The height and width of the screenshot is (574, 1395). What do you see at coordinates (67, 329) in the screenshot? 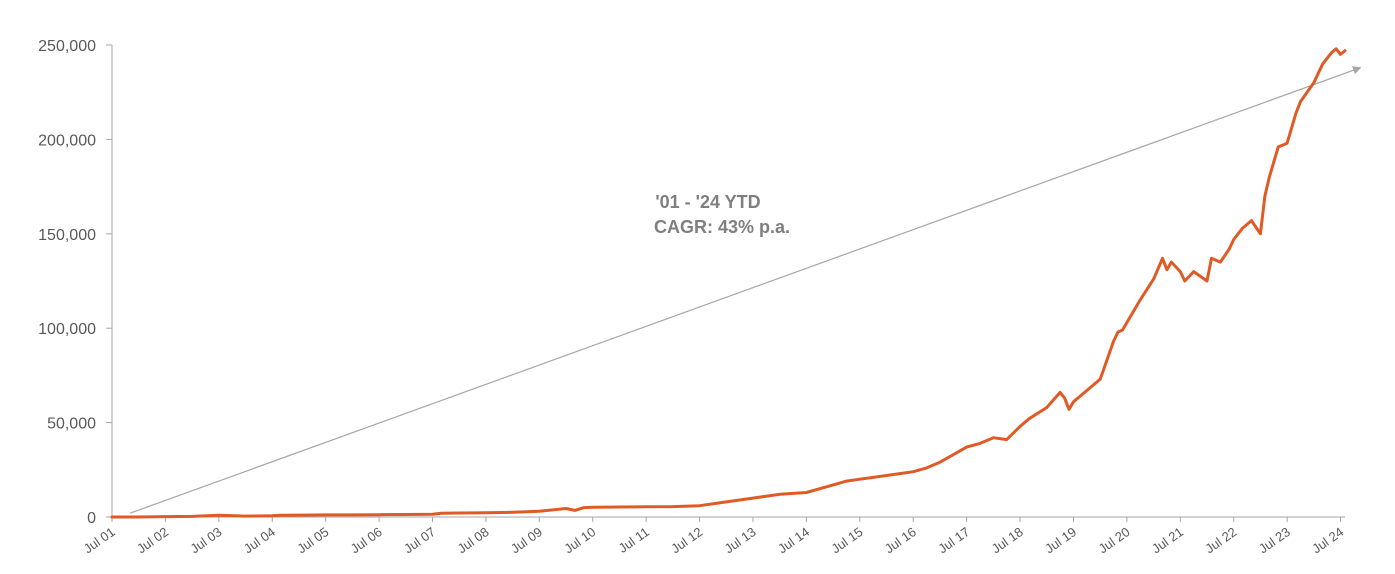
I see `y-tick-label: 100,000` at bounding box center [67, 329].